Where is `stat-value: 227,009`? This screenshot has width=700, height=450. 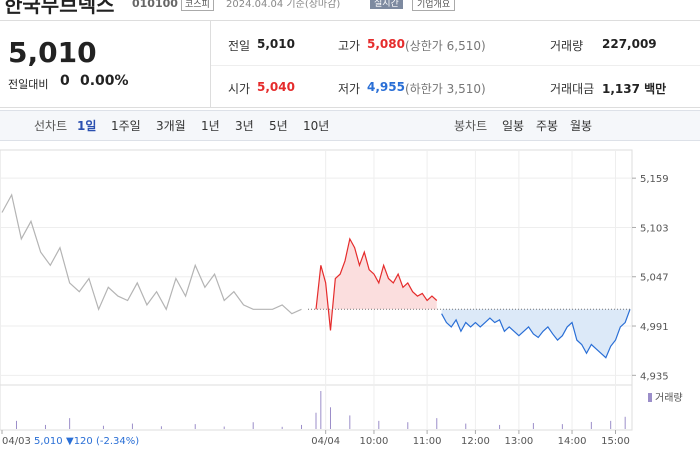 stat-value: 227,009 is located at coordinates (629, 44).